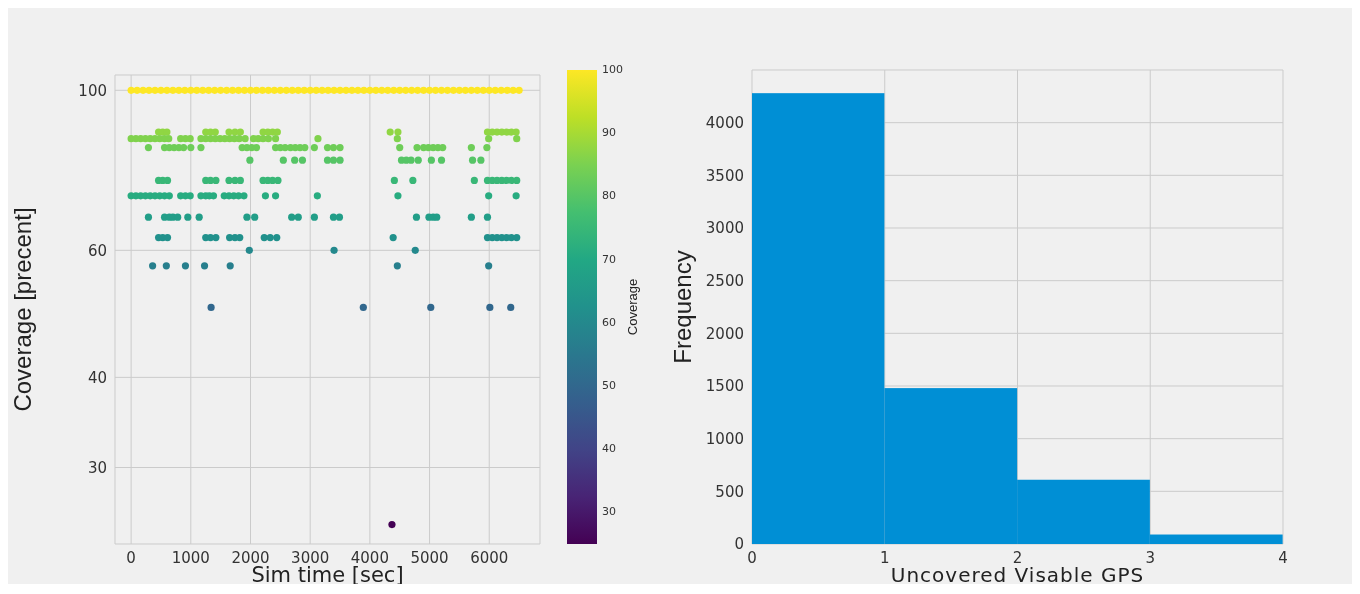 The width and height of the screenshot is (1360, 594). What do you see at coordinates (429, 557) in the screenshot?
I see `x-tick-label: 5000` at bounding box center [429, 557].